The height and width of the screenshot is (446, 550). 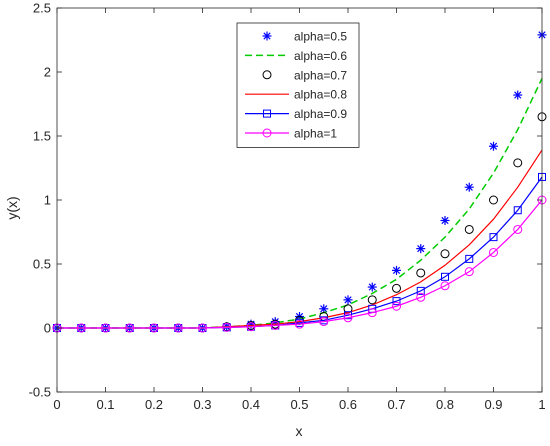 I want to click on legend-entry: alpha=0.8, so click(x=296, y=95).